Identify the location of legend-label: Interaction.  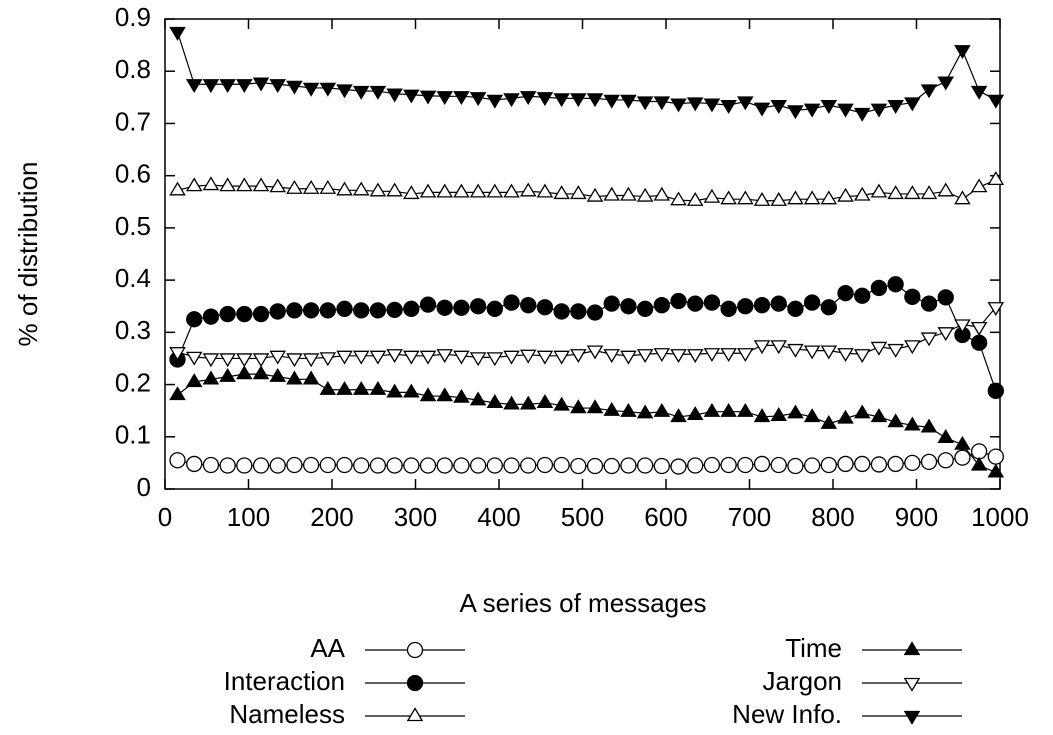
(284, 681).